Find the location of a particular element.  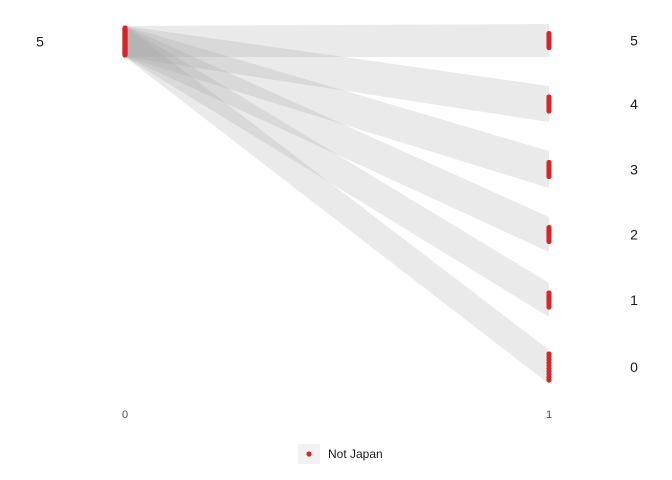

legend-label: Not Japan is located at coordinates (355, 454).